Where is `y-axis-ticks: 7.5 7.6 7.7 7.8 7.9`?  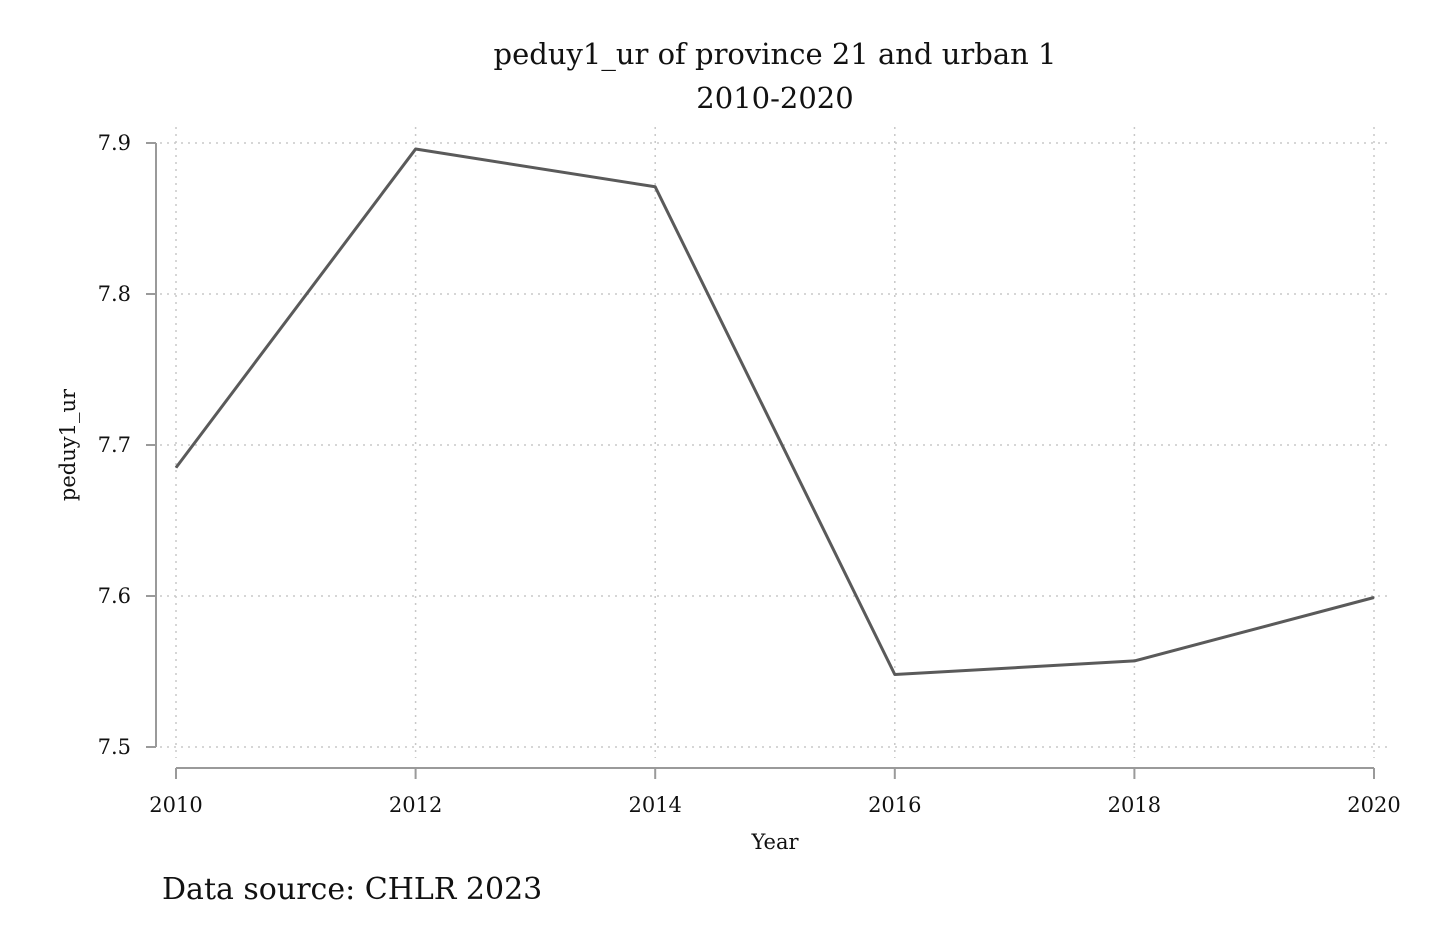 y-axis-ticks: 7.5 7.6 7.7 7.8 7.9 is located at coordinates (127, 445).